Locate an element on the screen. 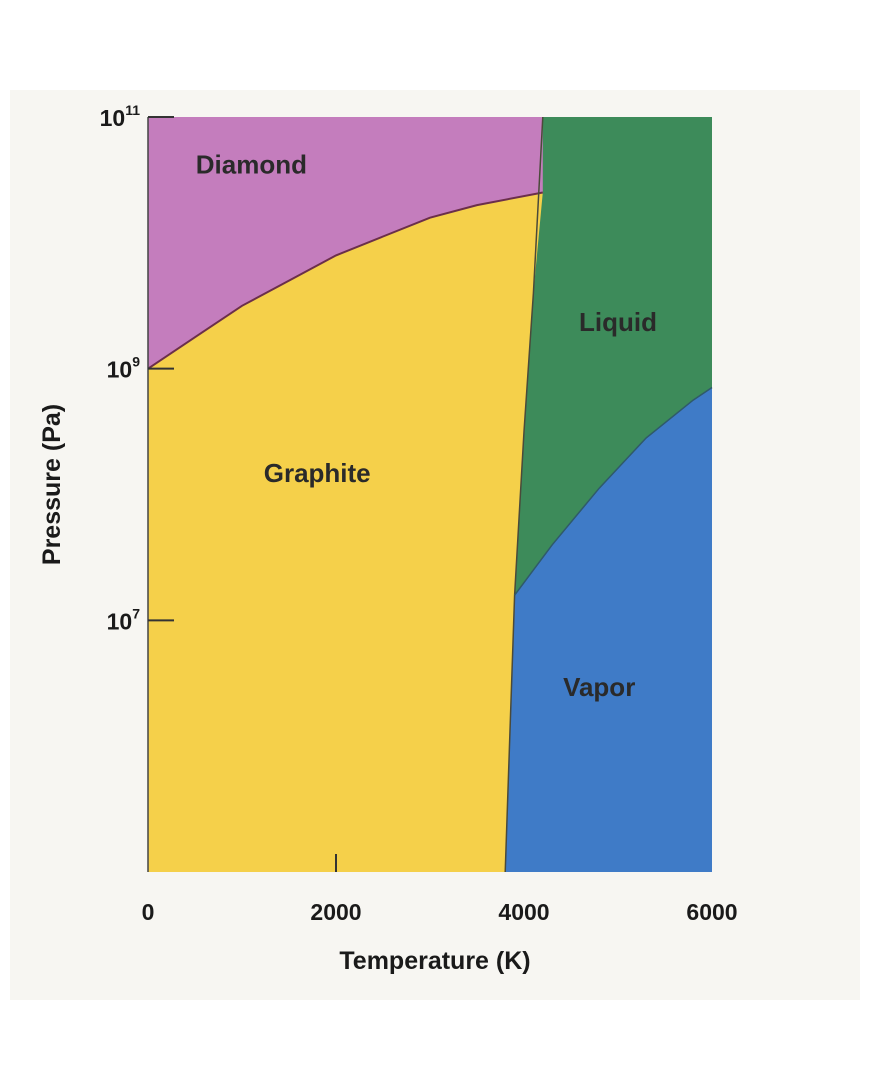 The width and height of the screenshot is (880, 1068). vapor-region is located at coordinates (608, 629).